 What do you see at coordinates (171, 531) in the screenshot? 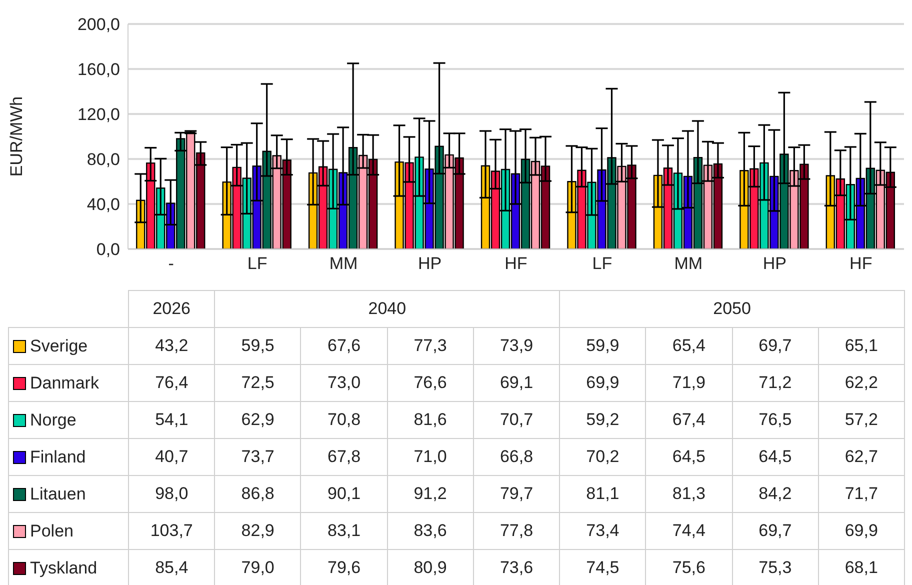
I see `data-label: 103,7` at bounding box center [171, 531].